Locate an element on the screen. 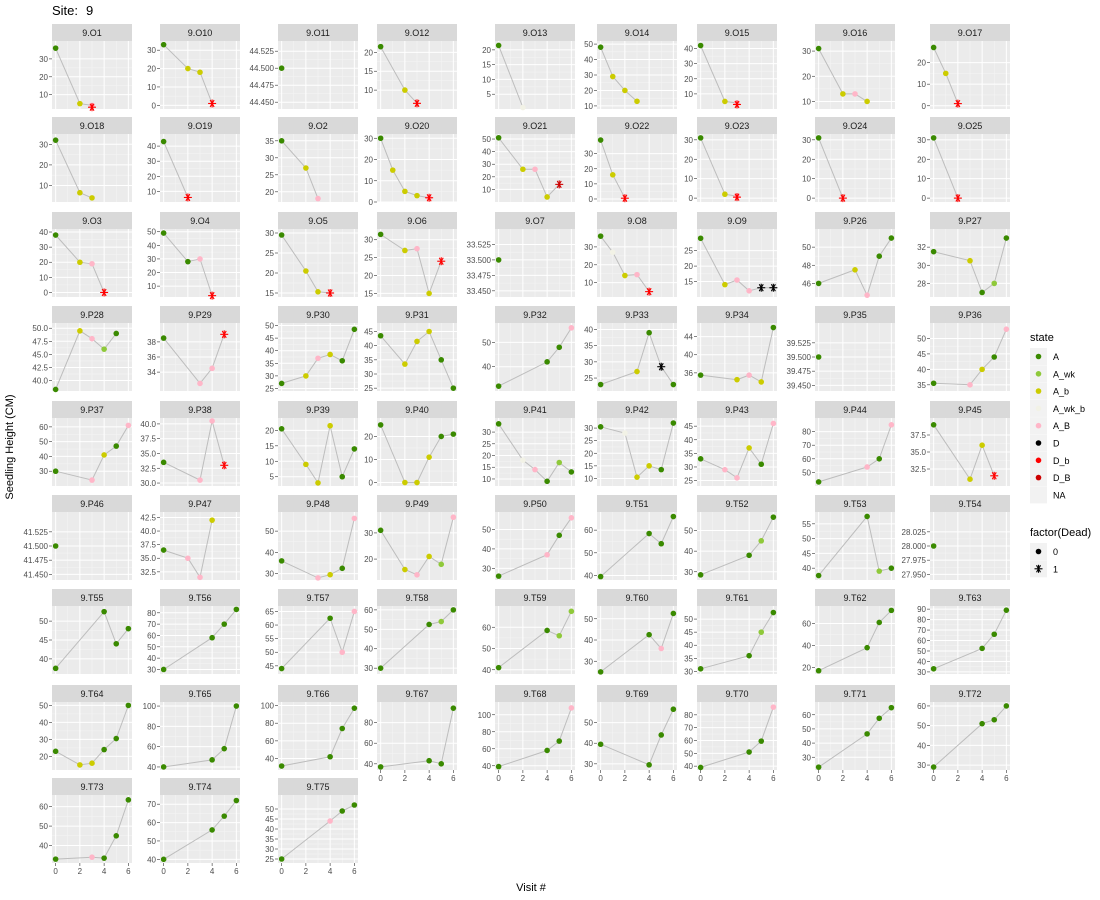 This screenshot has width=1100, height=900. legend-label: 1 is located at coordinates (1055, 569).